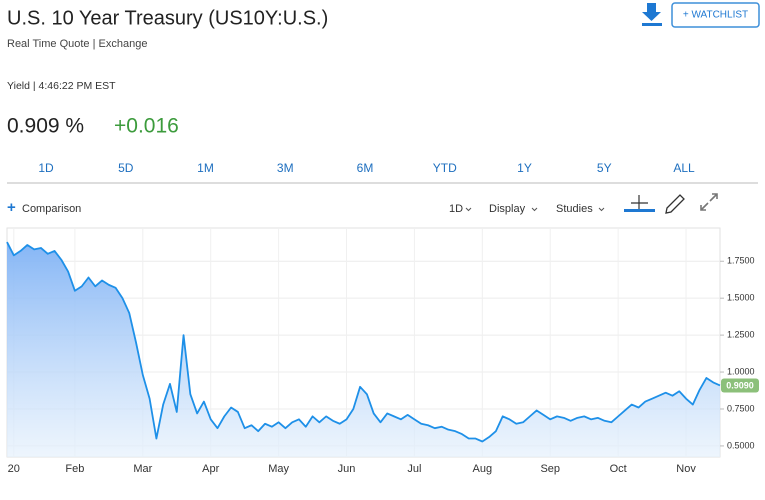 The image size is (765, 500). What do you see at coordinates (604, 168) in the screenshot?
I see `range-tab: 5Y` at bounding box center [604, 168].